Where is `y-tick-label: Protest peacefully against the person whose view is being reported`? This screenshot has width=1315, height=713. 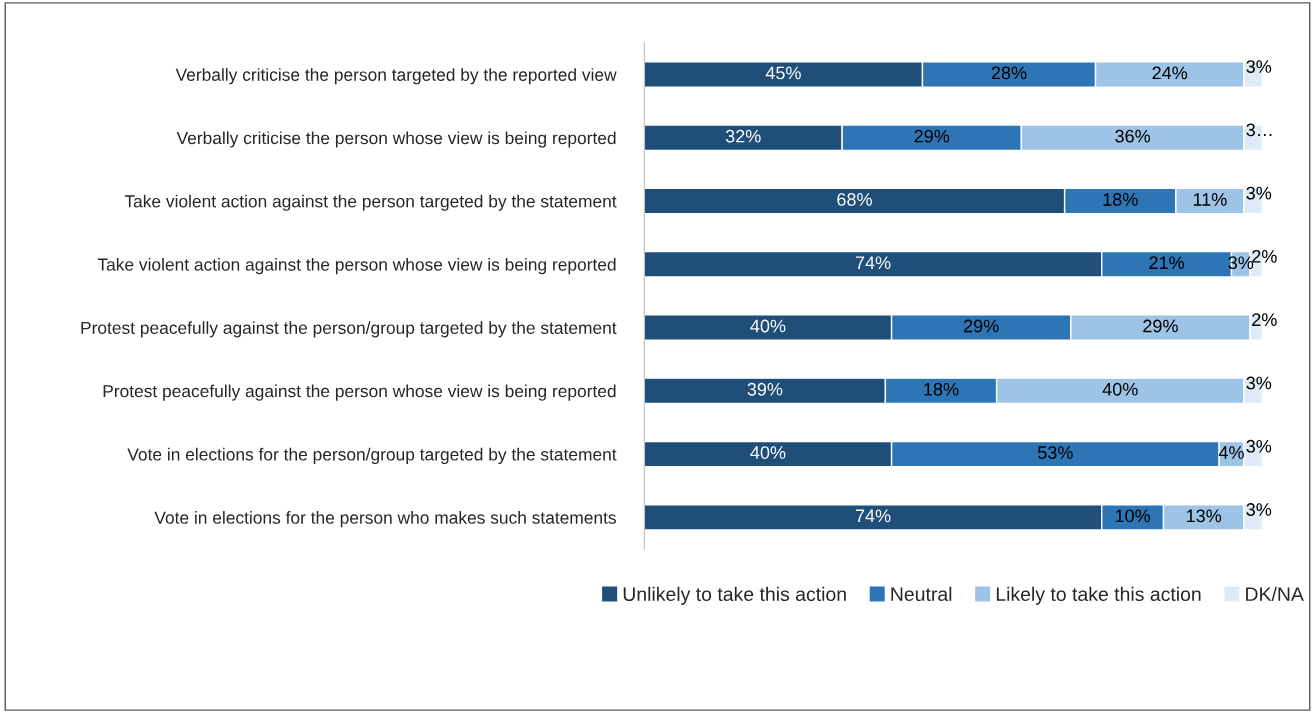
y-tick-label: Protest peacefully against the person whose view is being reported is located at coordinates (359, 392).